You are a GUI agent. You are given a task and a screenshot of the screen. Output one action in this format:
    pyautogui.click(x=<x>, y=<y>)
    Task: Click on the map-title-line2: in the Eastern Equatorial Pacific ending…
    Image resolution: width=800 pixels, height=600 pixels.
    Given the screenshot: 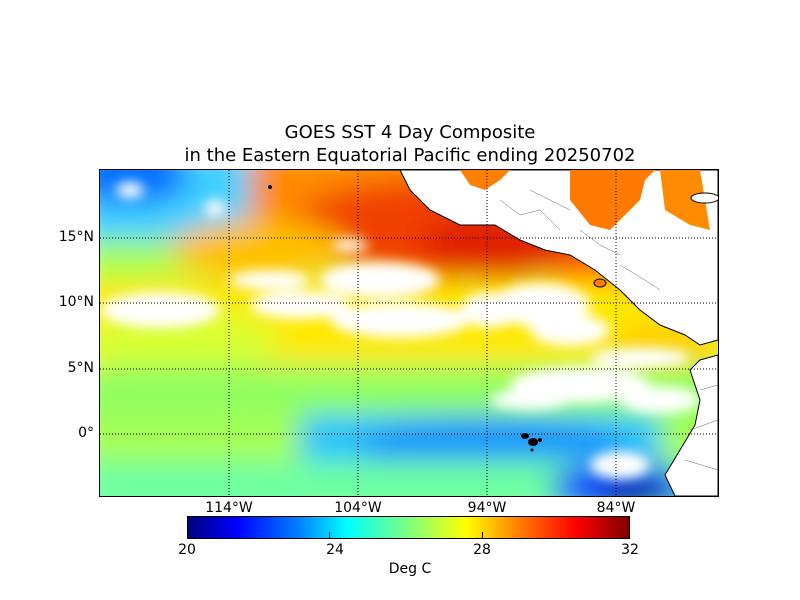 What is the action you would take?
    pyautogui.click(x=410, y=155)
    